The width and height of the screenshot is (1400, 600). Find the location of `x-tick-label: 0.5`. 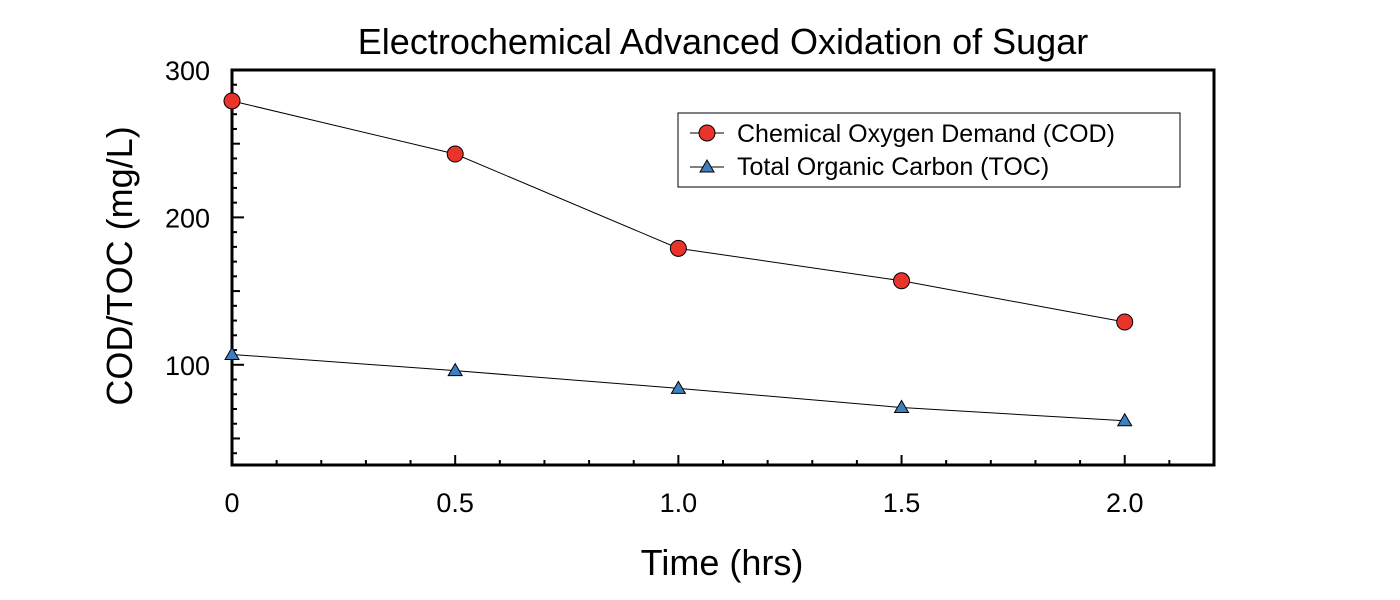

x-tick-label: 0.5 is located at coordinates (455, 503).